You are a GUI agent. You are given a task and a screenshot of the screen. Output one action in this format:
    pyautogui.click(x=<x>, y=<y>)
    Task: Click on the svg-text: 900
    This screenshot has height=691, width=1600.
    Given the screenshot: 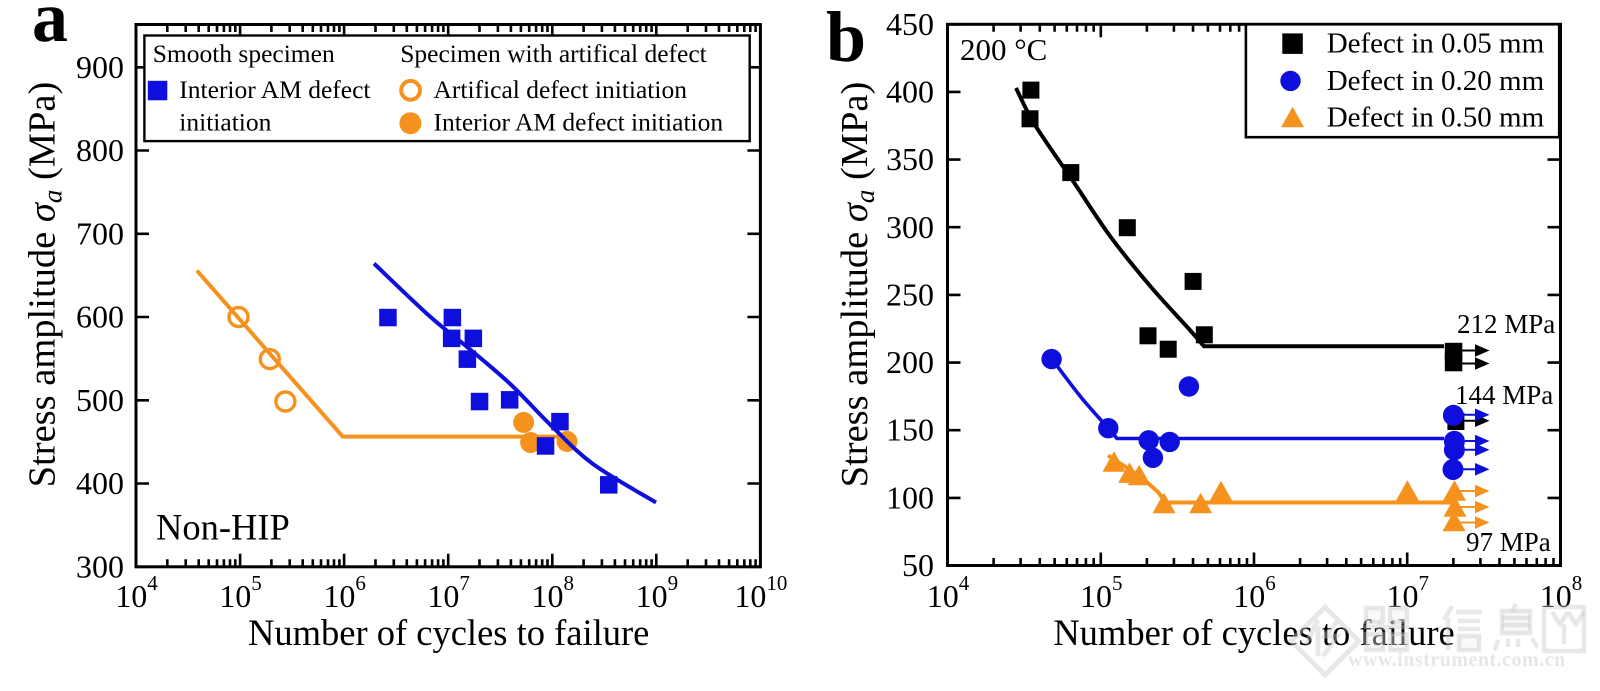 What is the action you would take?
    pyautogui.click(x=100, y=67)
    